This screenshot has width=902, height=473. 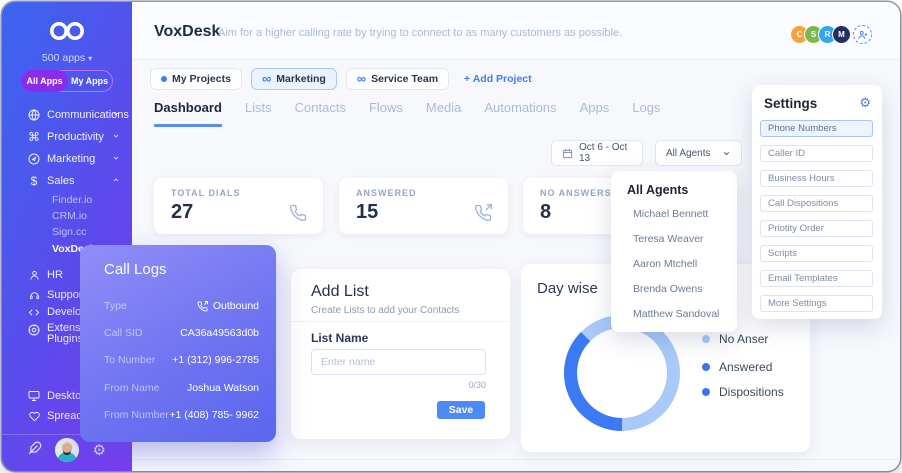 I want to click on row-label: From Number, so click(x=136, y=415).